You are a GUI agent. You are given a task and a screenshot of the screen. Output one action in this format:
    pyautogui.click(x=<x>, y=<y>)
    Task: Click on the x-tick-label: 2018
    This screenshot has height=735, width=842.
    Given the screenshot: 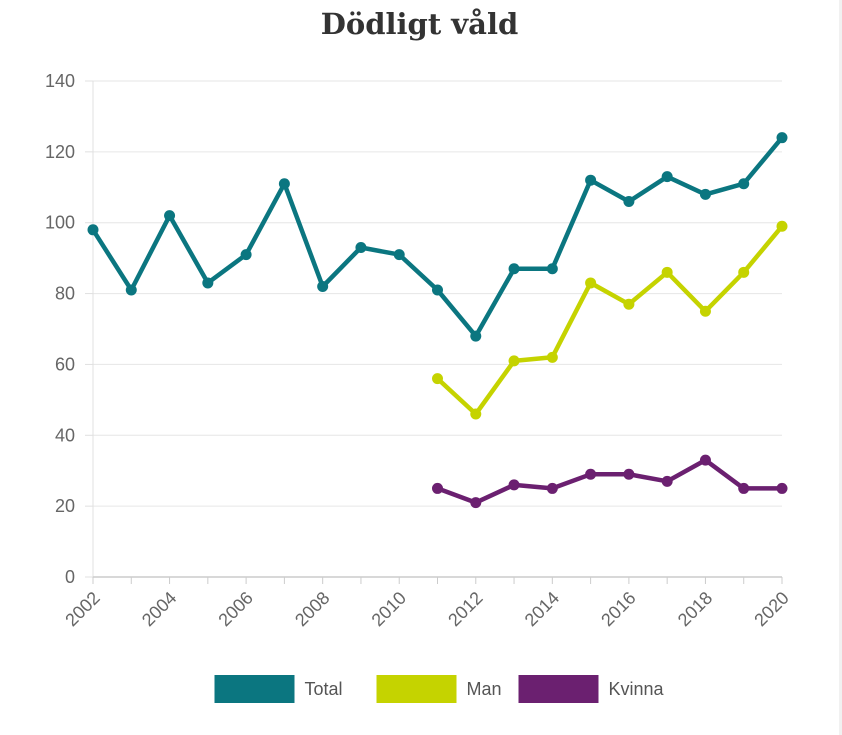 What is the action you would take?
    pyautogui.click(x=695, y=609)
    